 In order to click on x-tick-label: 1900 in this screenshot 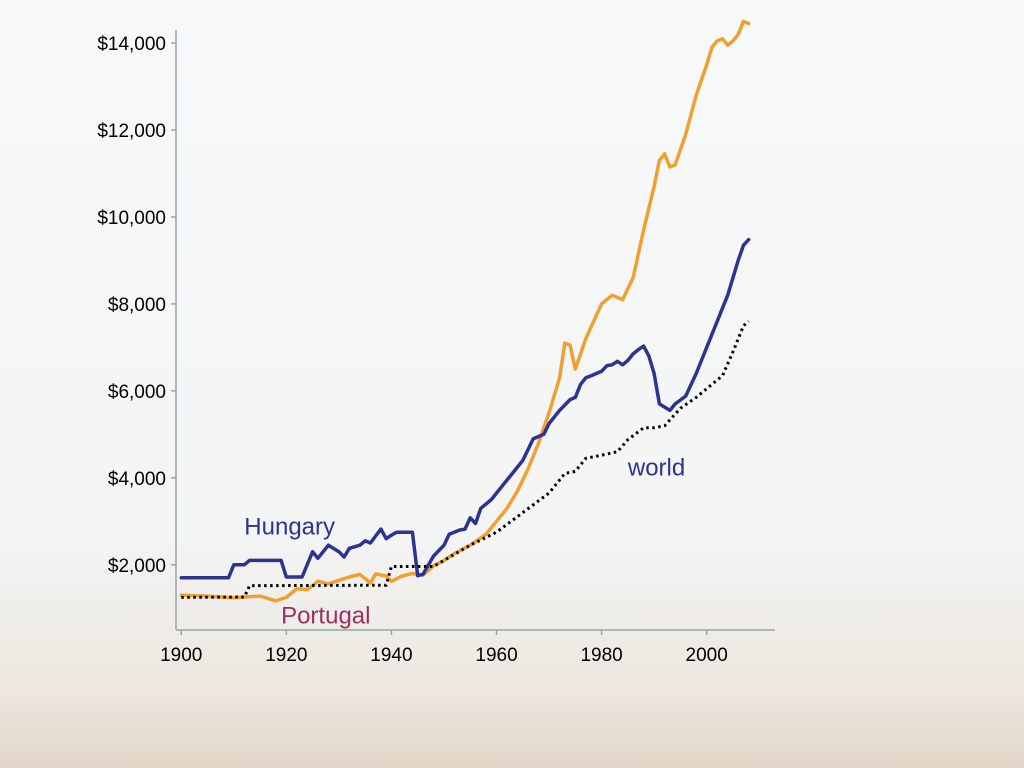, I will do `click(181, 655)`.